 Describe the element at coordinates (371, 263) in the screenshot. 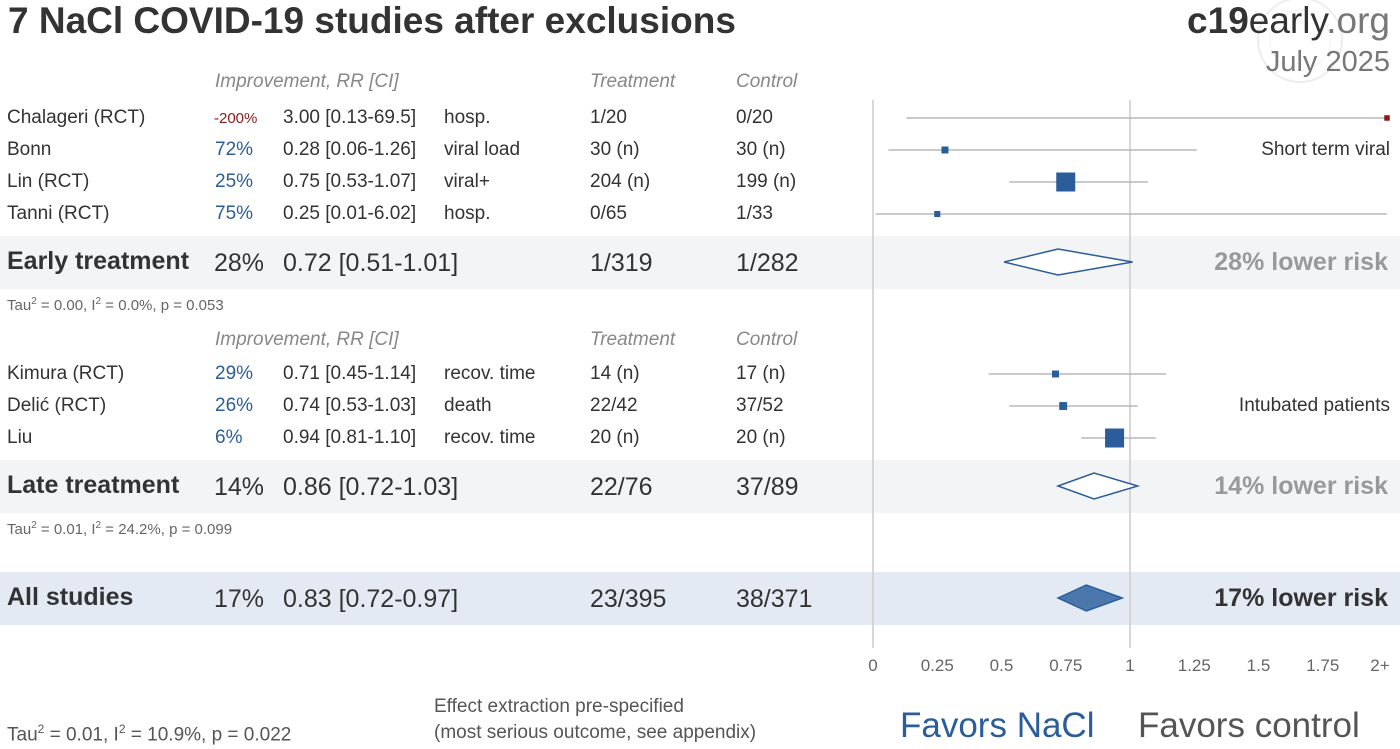

I see `summary-rr: 0.72 [0.51-1.01]` at that location.